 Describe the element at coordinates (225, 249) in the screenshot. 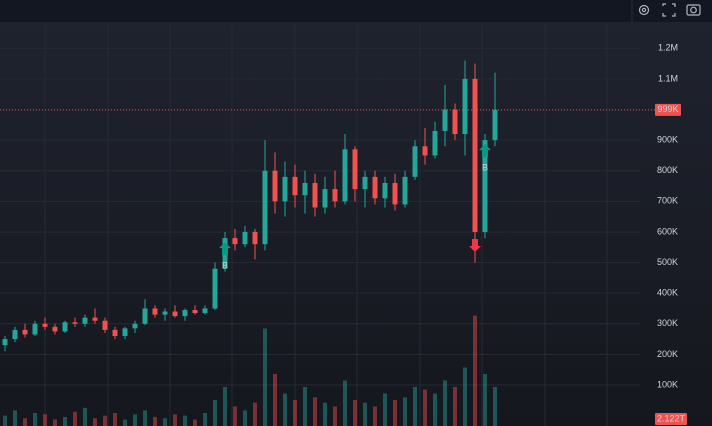

I see `buy-arrow` at that location.